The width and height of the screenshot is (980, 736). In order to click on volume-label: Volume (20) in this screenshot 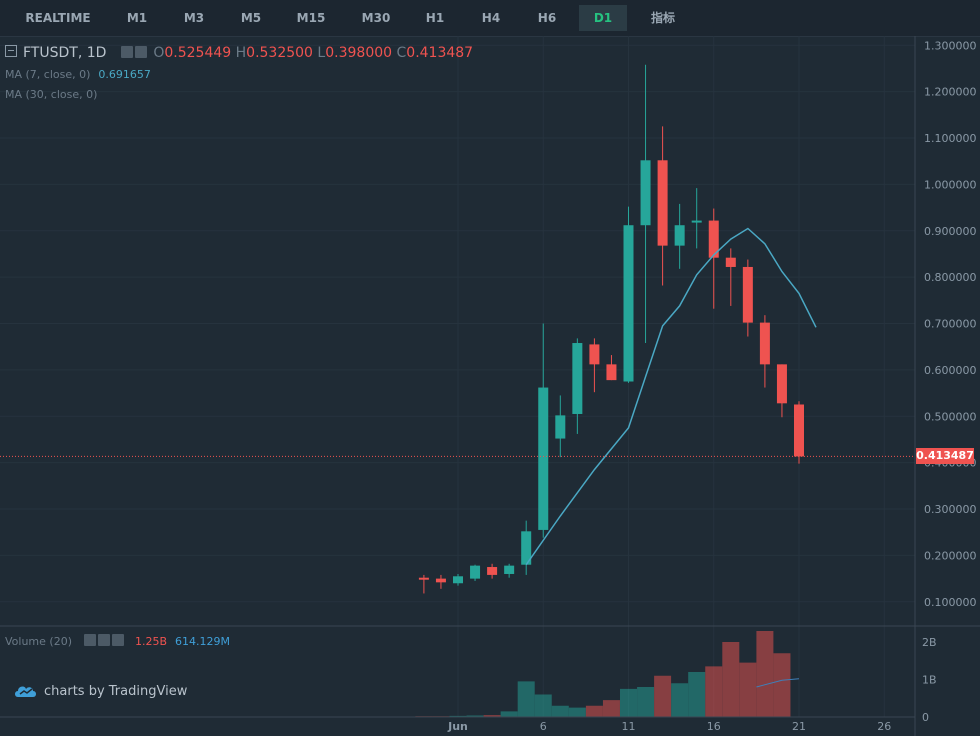, I will do `click(38, 641)`.